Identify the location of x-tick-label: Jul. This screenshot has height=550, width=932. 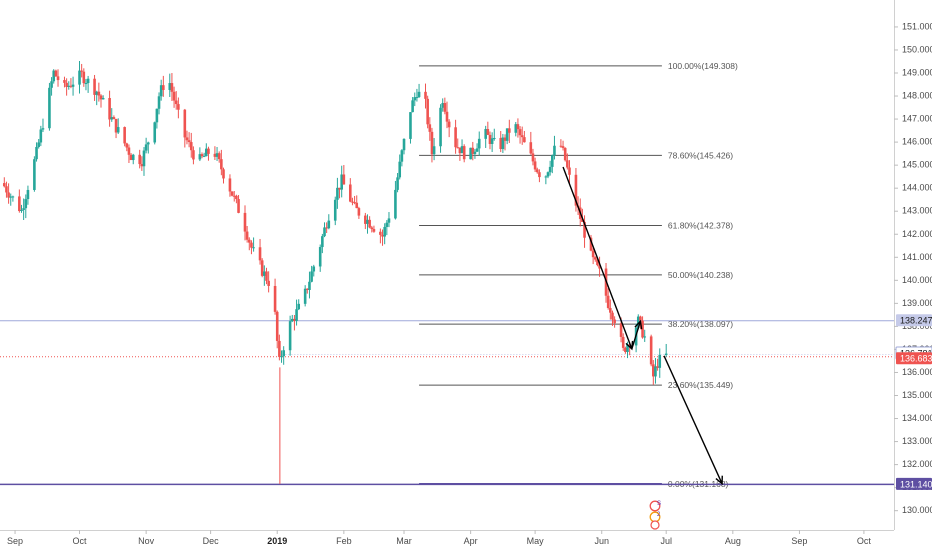
(666, 541).